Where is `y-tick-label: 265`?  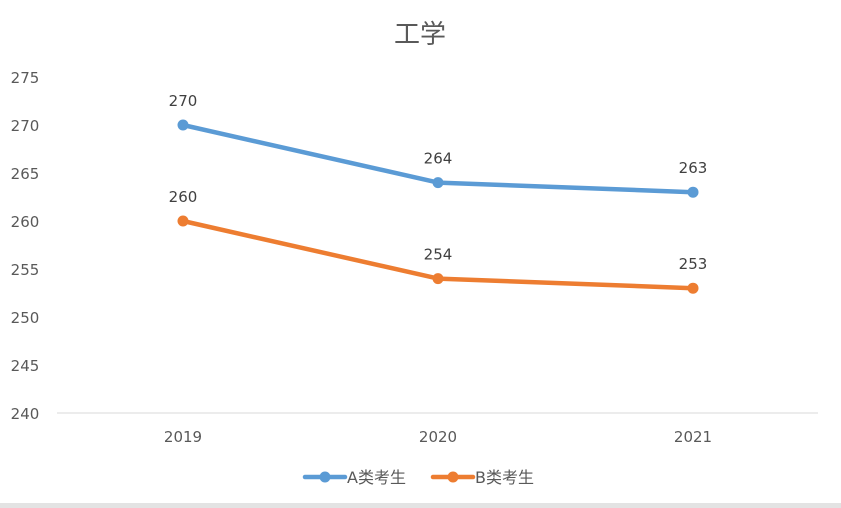 y-tick-label: 265 is located at coordinates (25, 174).